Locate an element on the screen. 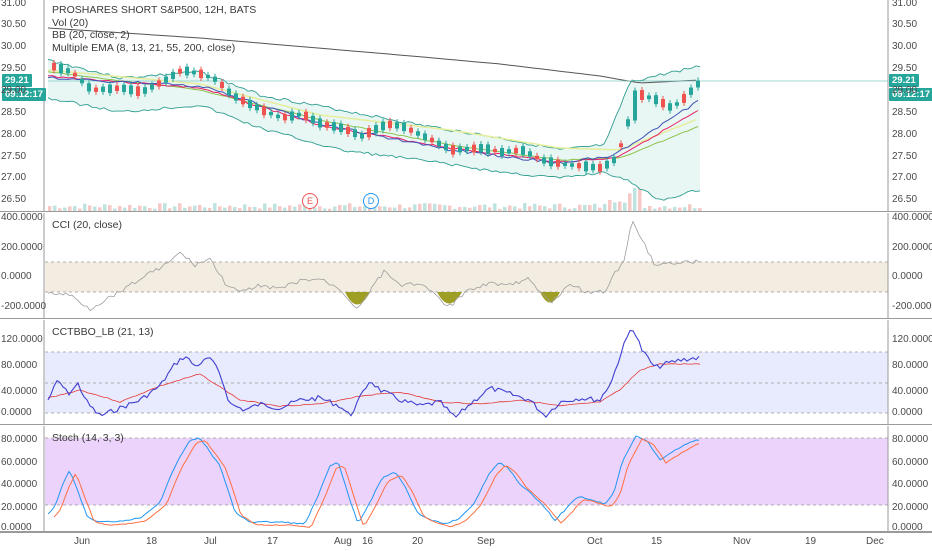  stoch-tick-right: 80.0000 is located at coordinates (910, 439).